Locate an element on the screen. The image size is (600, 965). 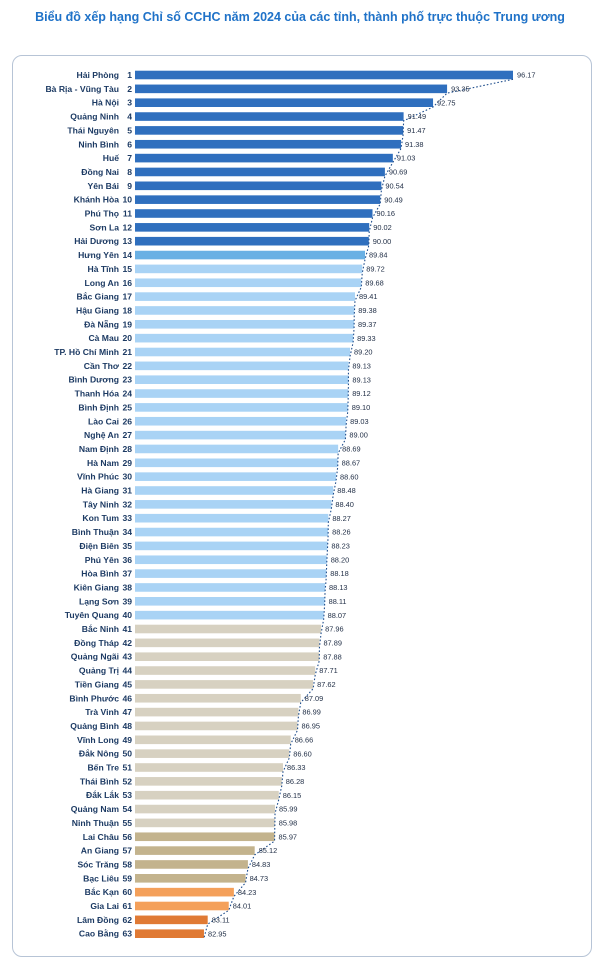
value-label-21: 89.20 is located at coordinates (363, 352).